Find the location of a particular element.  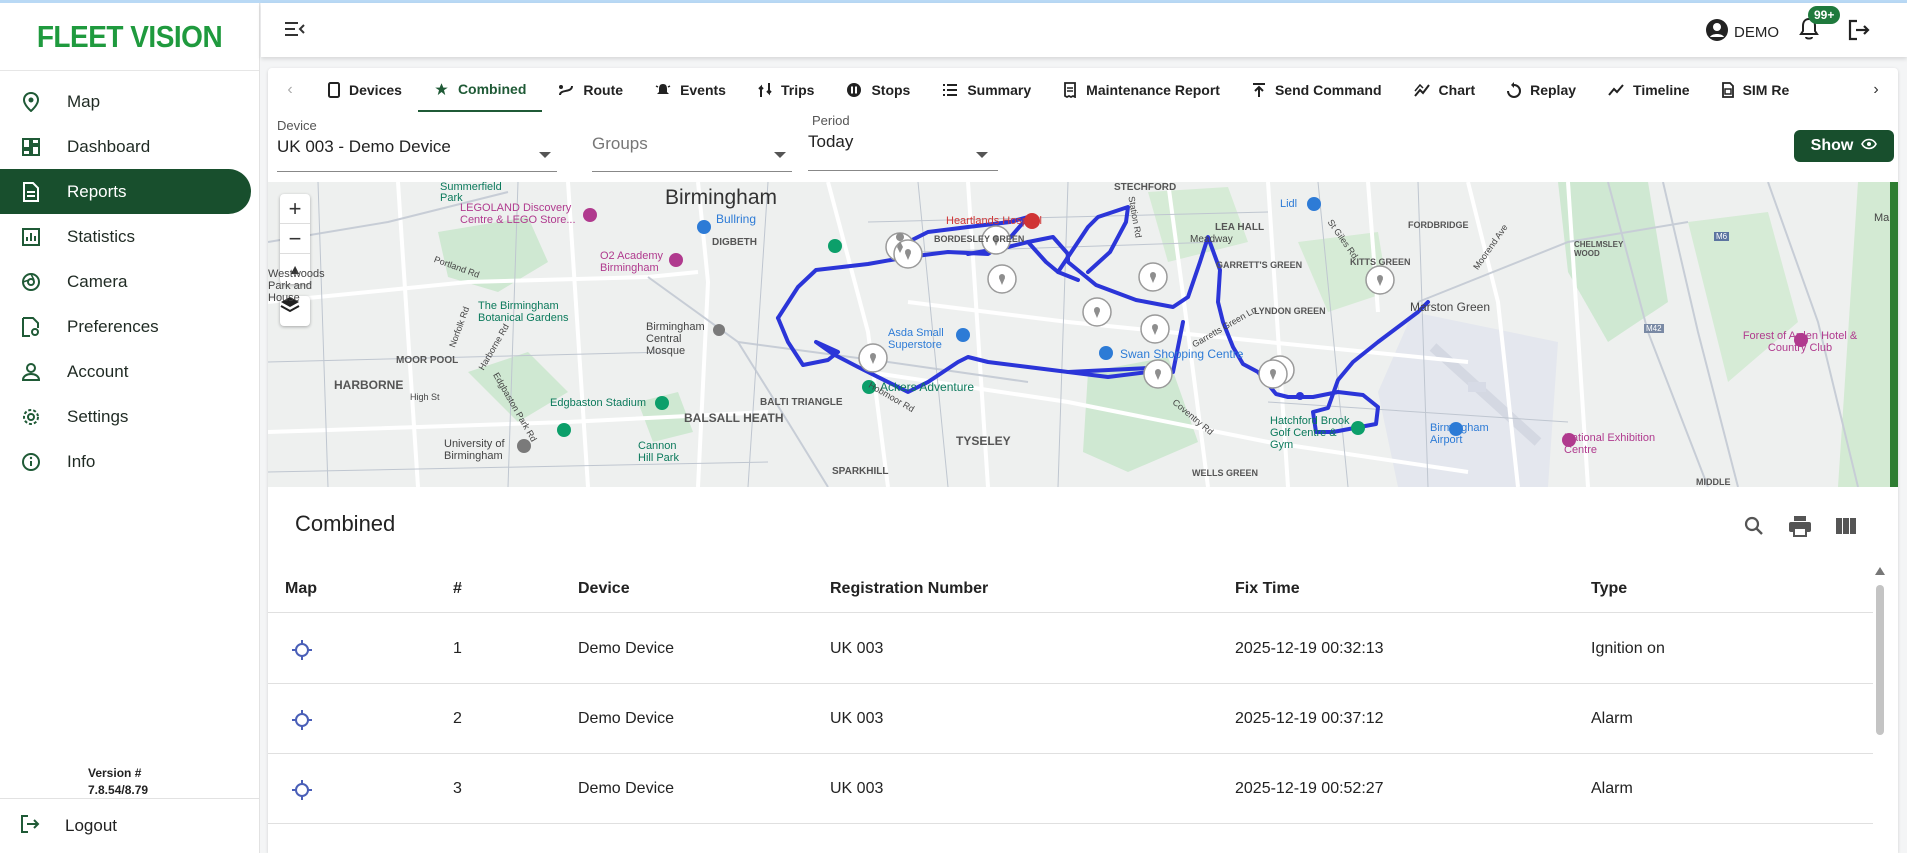

zoom-out-button: − is located at coordinates (295, 239).